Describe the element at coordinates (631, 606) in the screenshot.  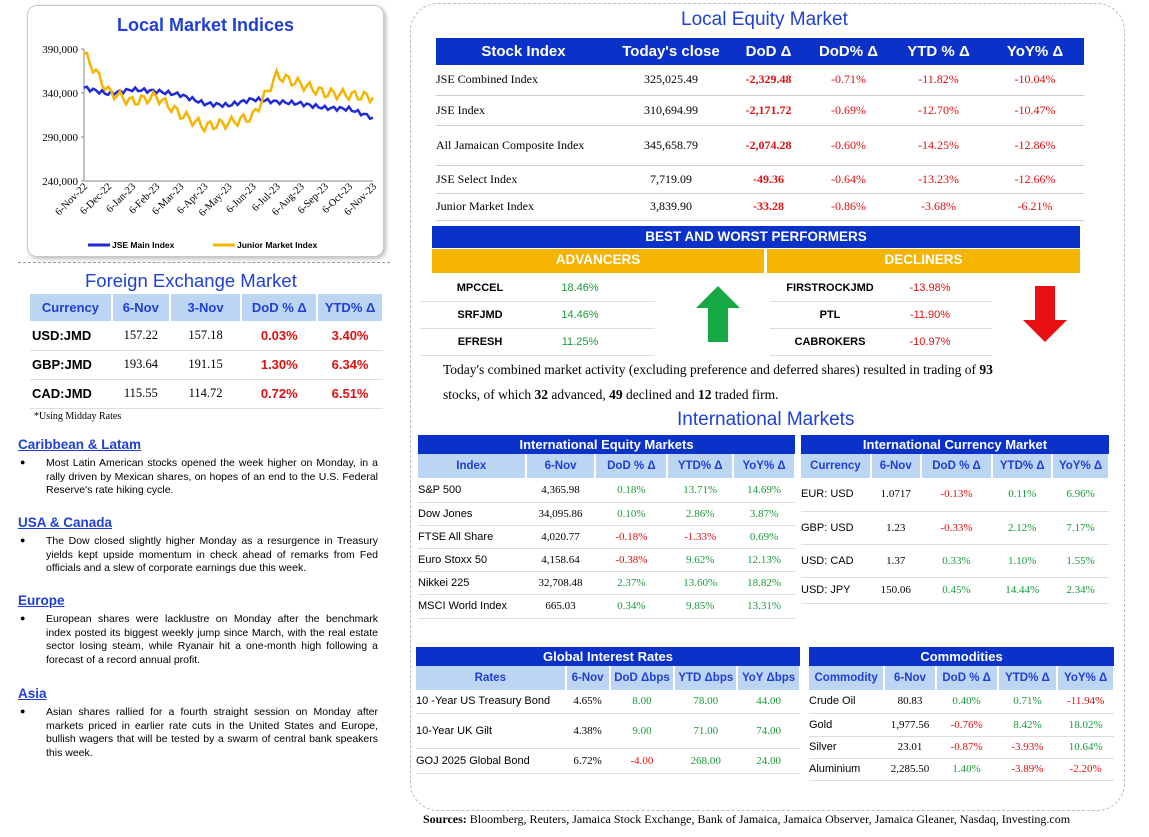
I see `ieq-cell-d: 0.34%` at that location.